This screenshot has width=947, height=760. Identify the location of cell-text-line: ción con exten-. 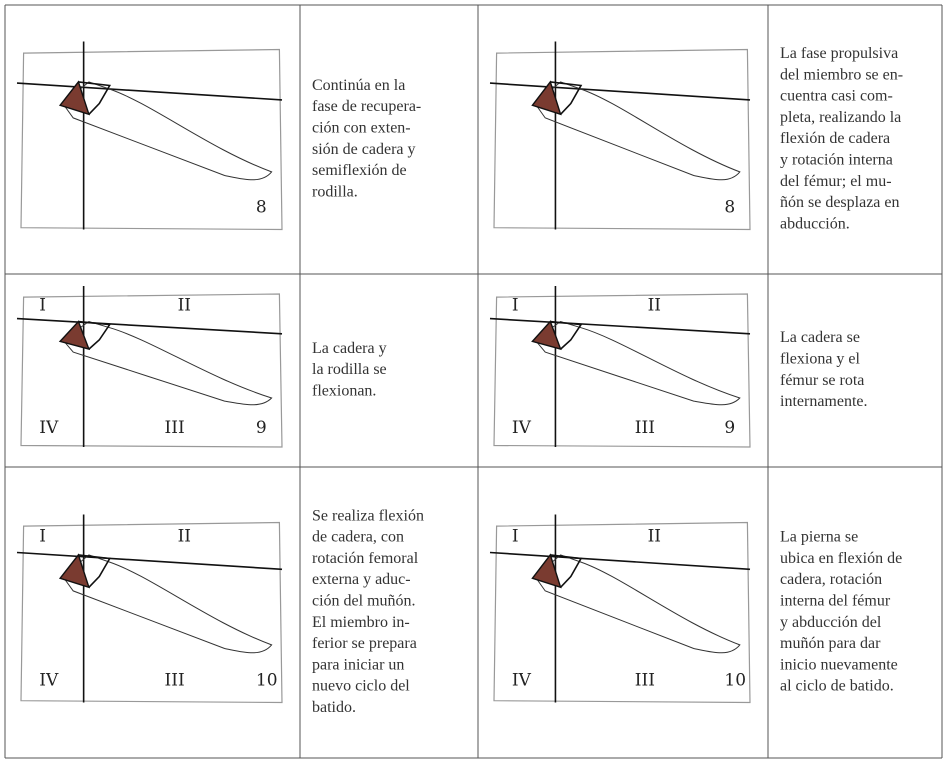
(361, 128).